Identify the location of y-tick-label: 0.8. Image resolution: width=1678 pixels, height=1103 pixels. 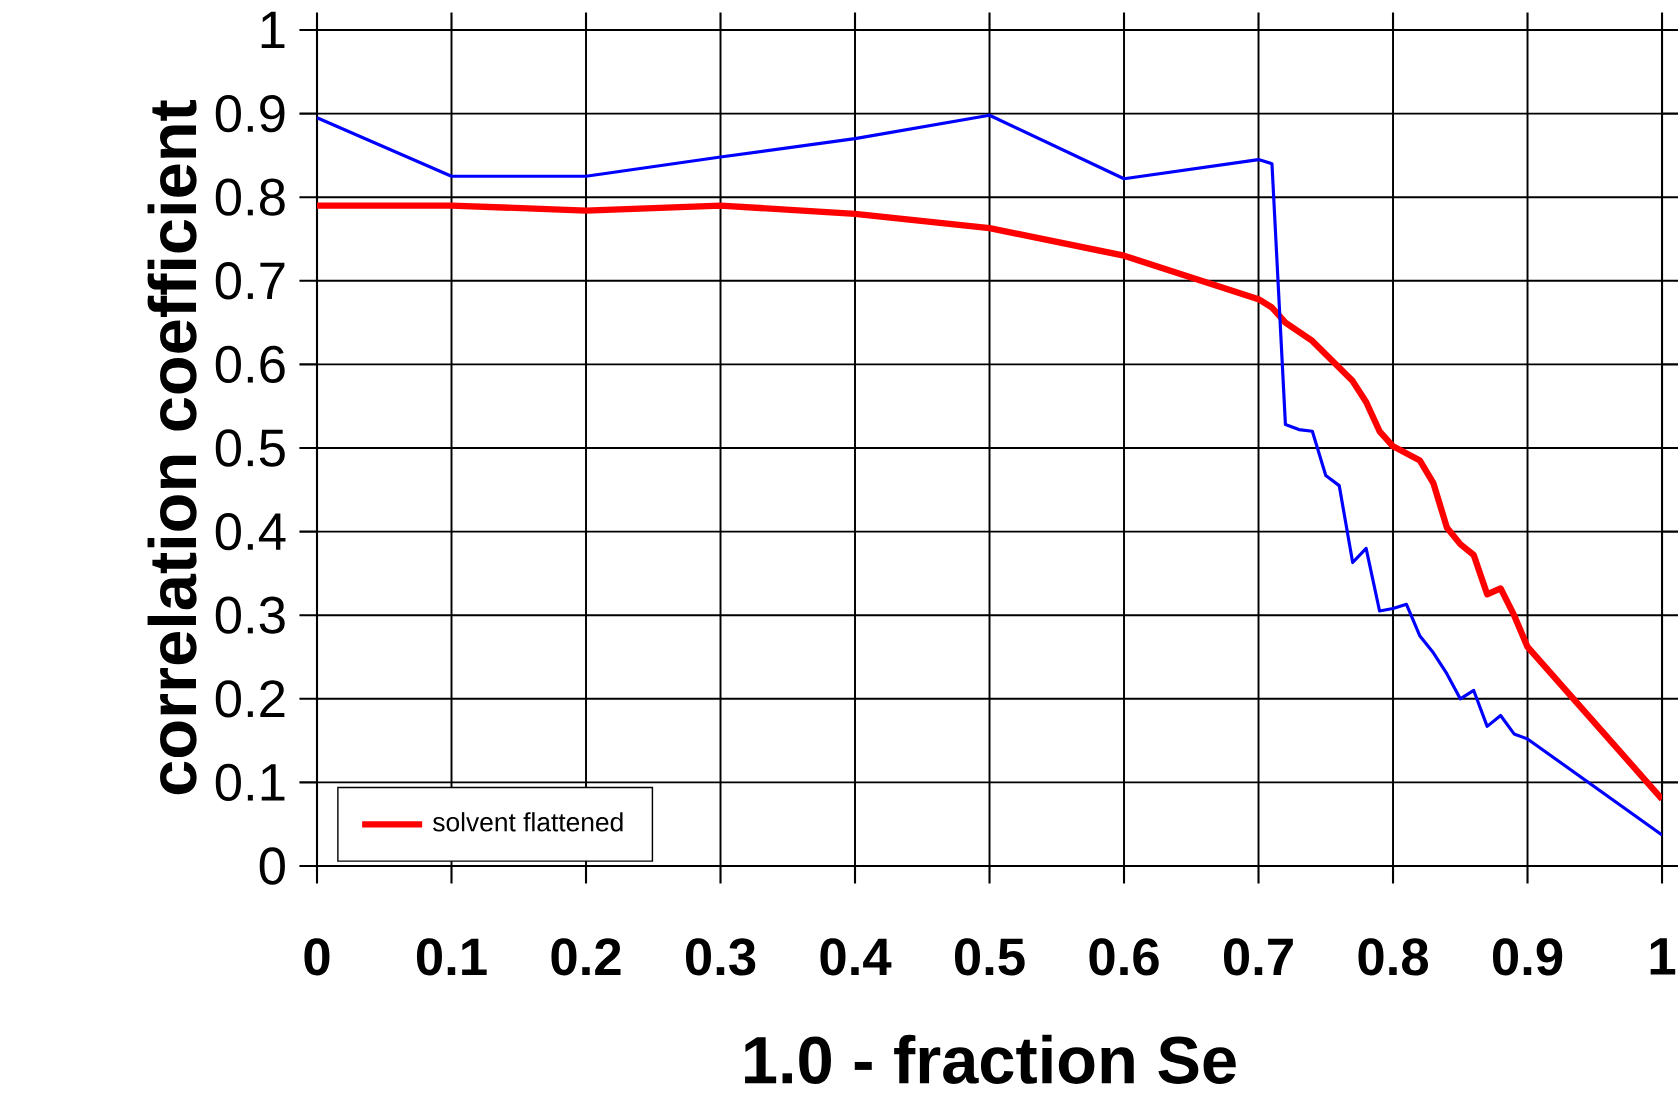
(250, 197).